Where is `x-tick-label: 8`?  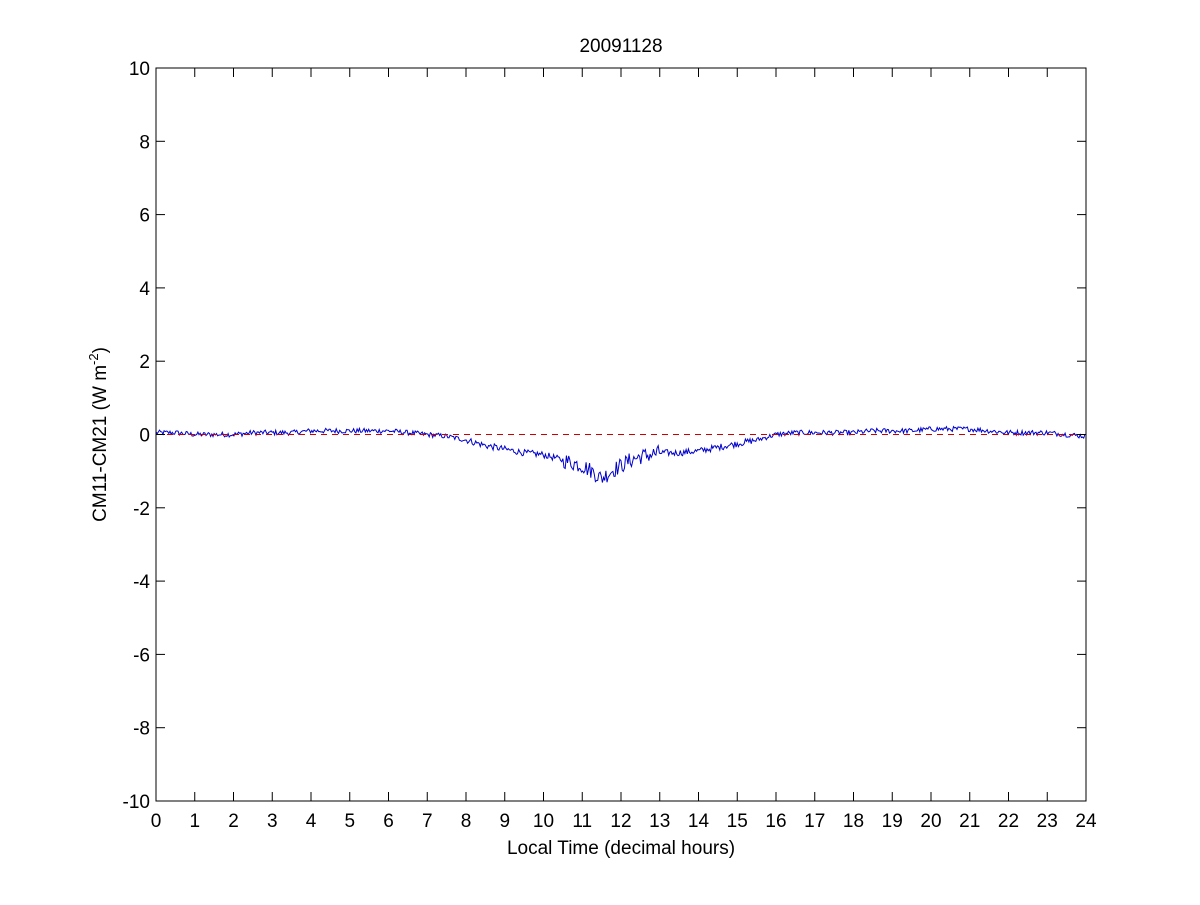 x-tick-label: 8 is located at coordinates (466, 821).